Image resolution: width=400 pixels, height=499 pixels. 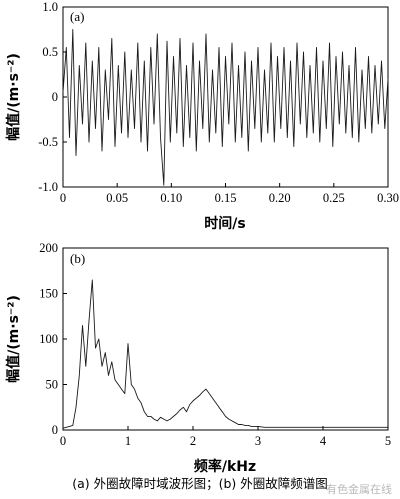 I want to click on x-tick-label: 0.30, so click(x=388, y=198).